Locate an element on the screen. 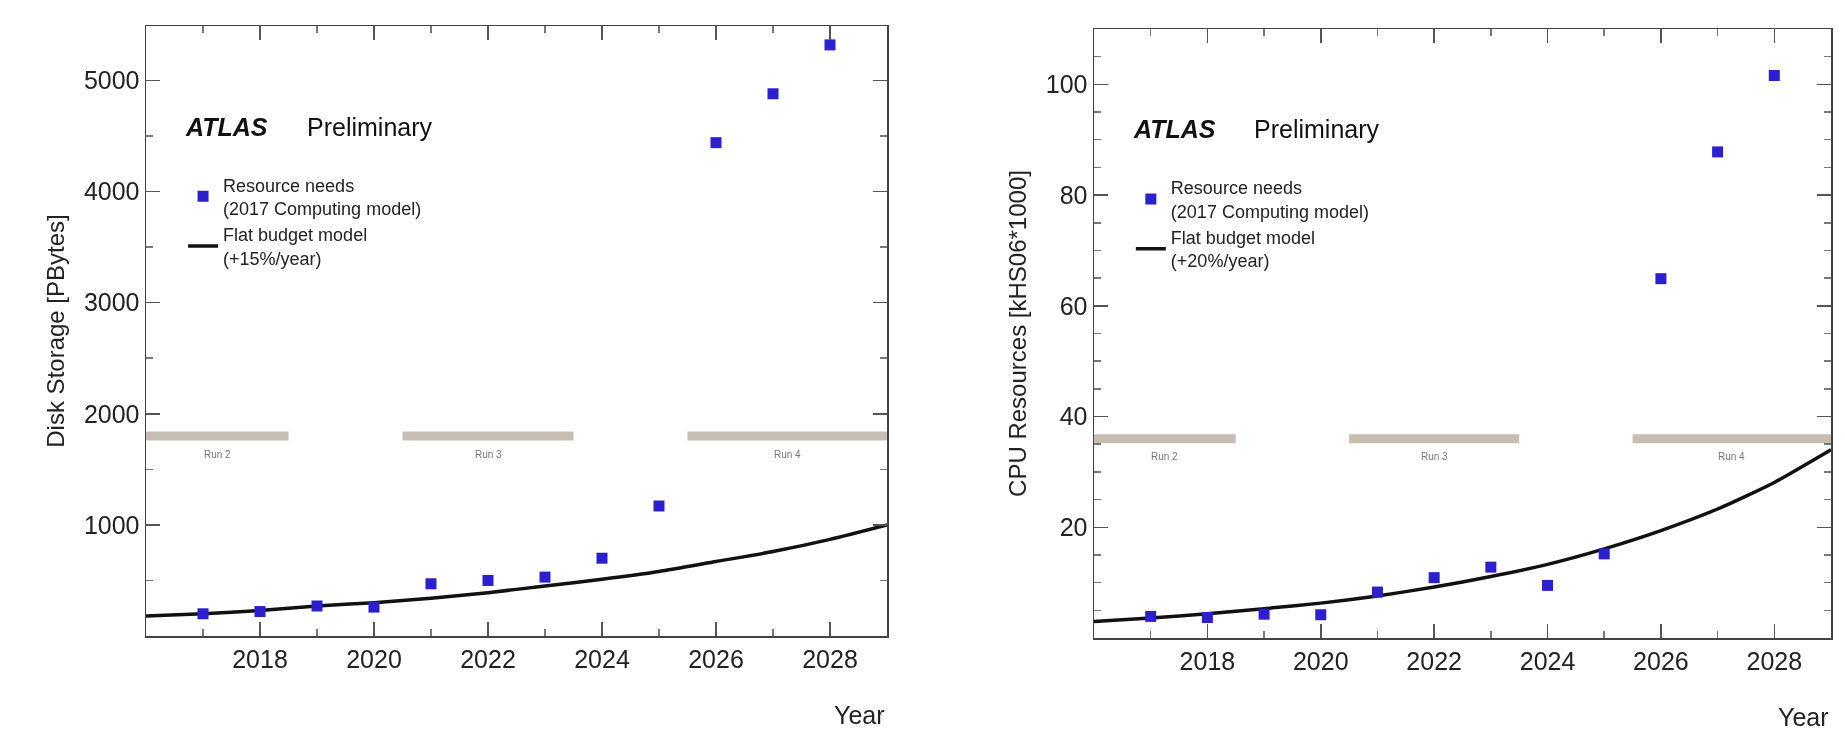  legend-label: Flat budget model (+15%/year) is located at coordinates (295, 247).